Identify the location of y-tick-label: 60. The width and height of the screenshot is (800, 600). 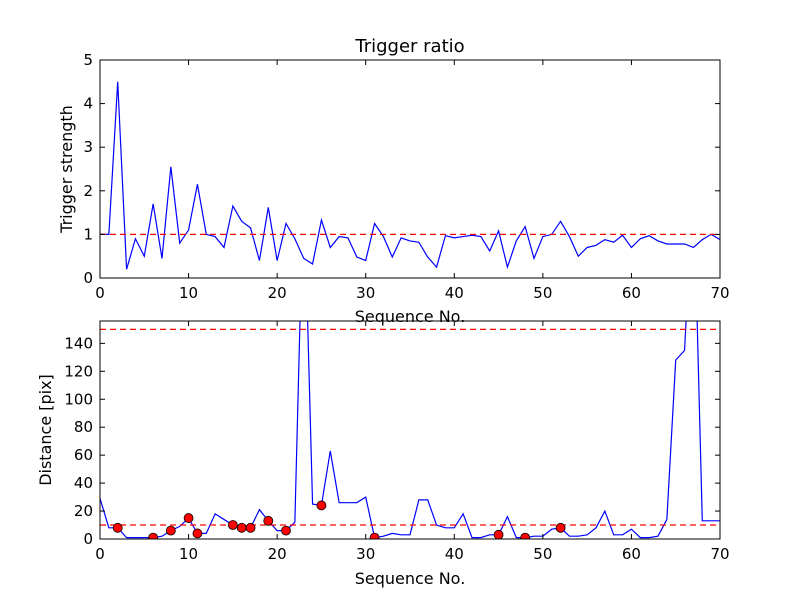
(83, 455).